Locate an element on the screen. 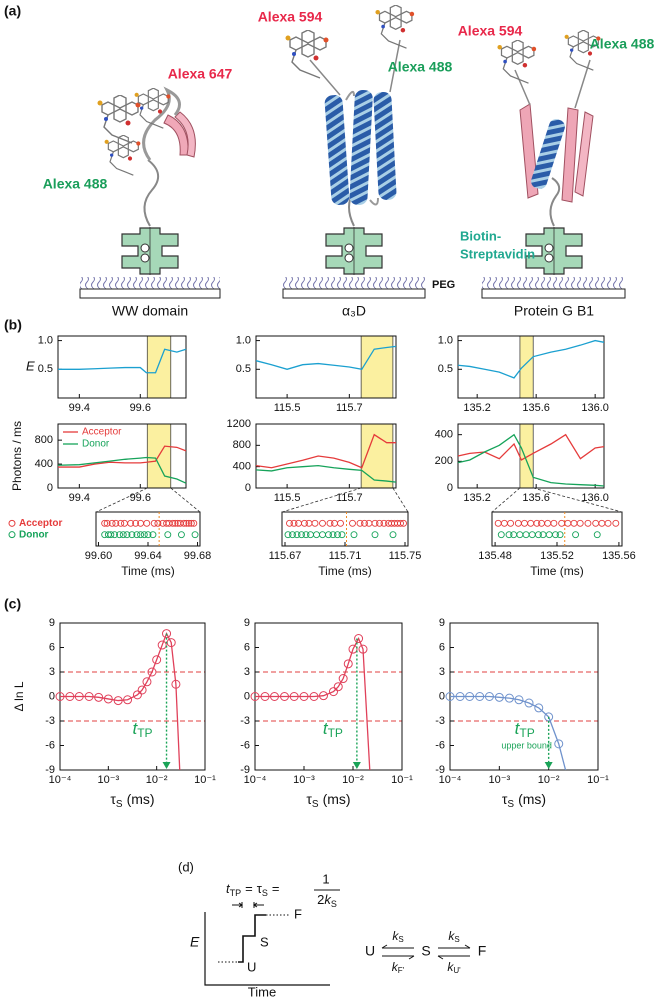 The image size is (666, 1000). denominator: 2kS is located at coordinates (327, 900).